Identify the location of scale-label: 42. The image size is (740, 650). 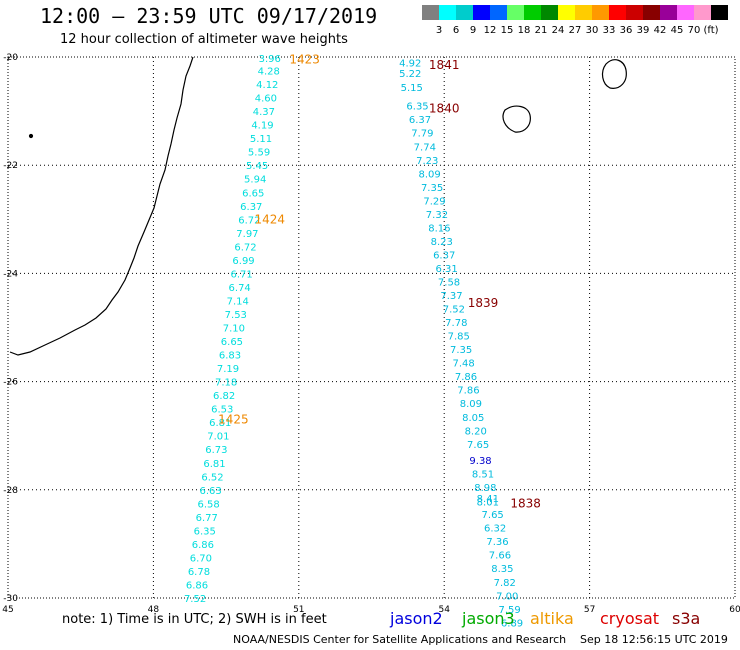
(660, 30).